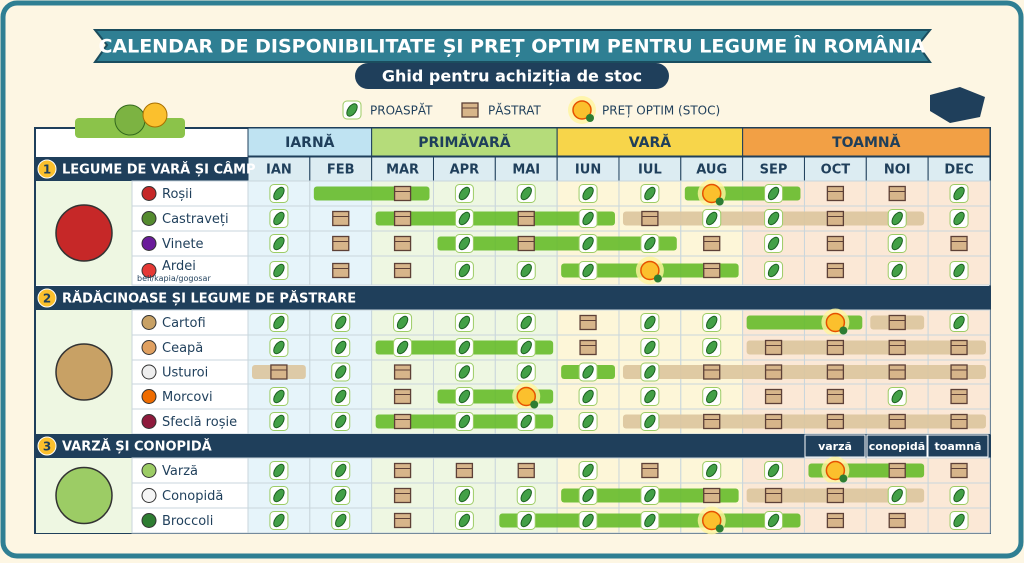 The height and width of the screenshot is (563, 1024). Describe the element at coordinates (512, 46) in the screenshot. I see `title-ribbon` at that location.